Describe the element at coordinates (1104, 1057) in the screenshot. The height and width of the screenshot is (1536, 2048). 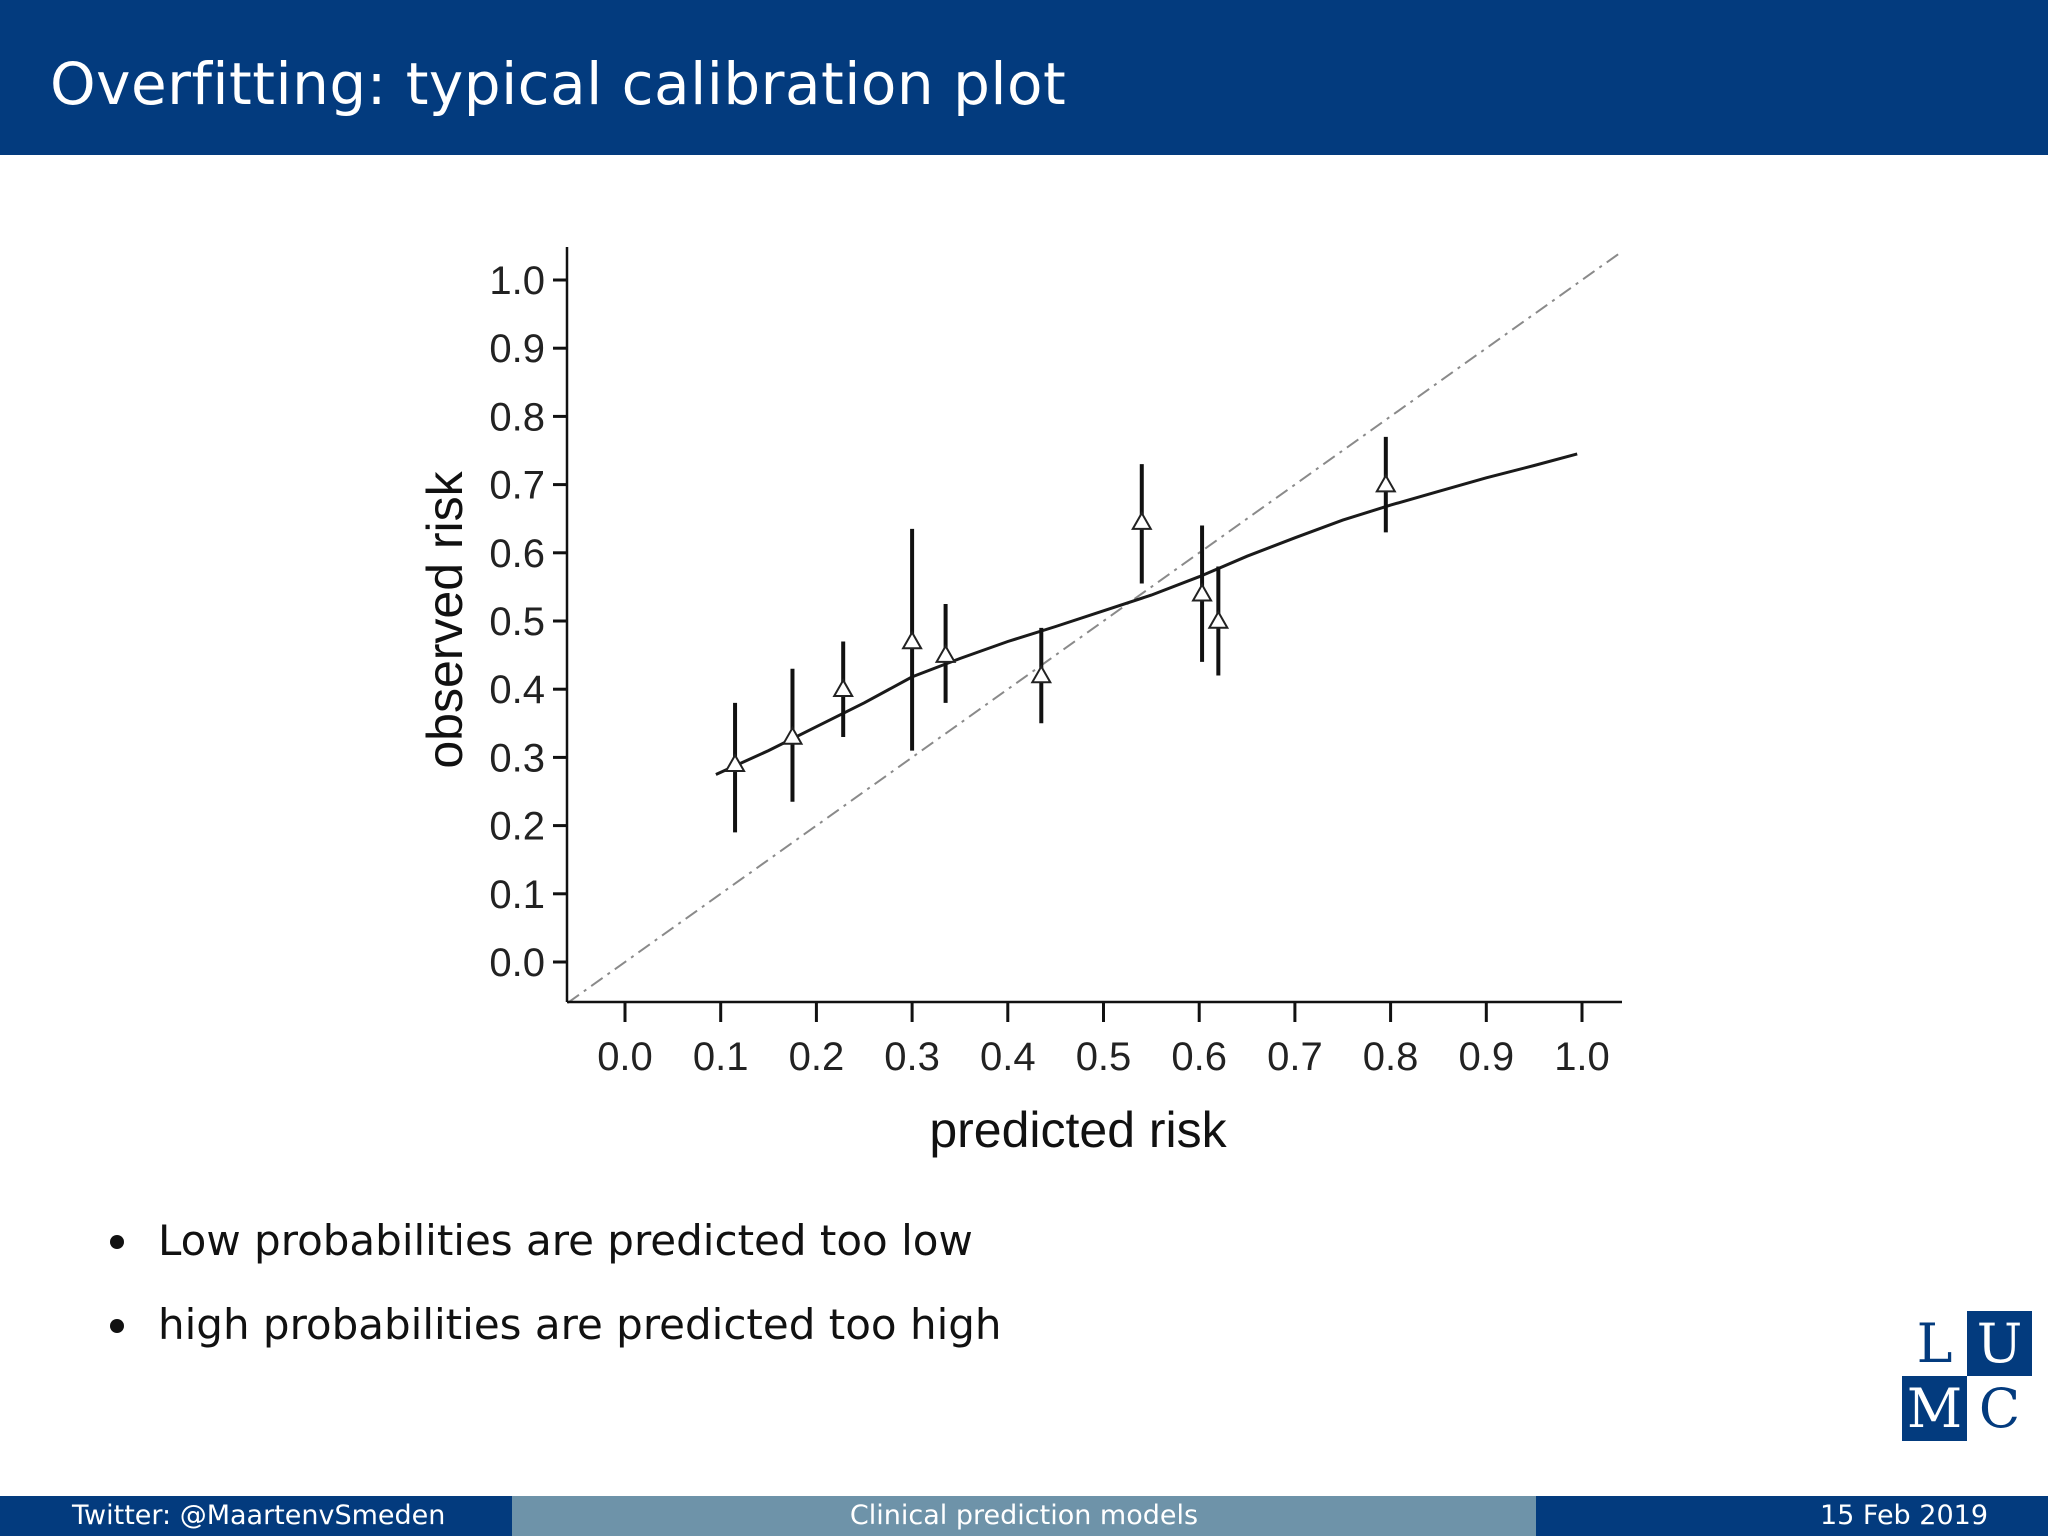
I see `x-tick-label: 0.5` at that location.